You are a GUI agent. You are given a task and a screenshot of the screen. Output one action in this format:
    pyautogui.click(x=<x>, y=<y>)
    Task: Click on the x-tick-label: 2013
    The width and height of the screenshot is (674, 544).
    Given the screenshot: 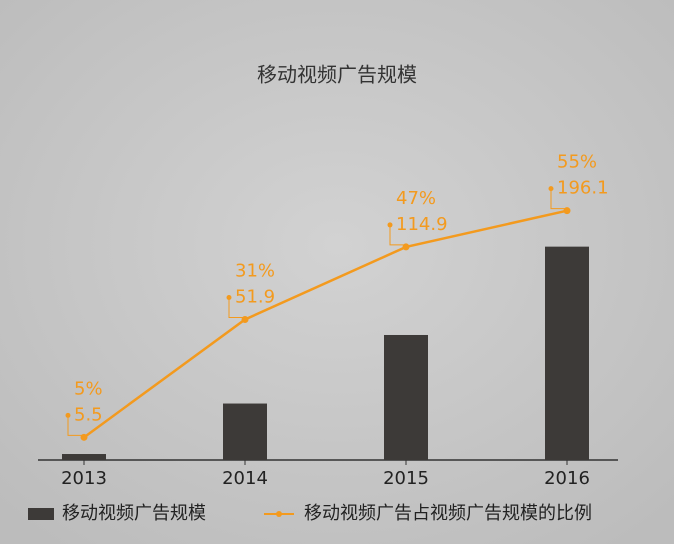 What is the action you would take?
    pyautogui.click(x=84, y=478)
    